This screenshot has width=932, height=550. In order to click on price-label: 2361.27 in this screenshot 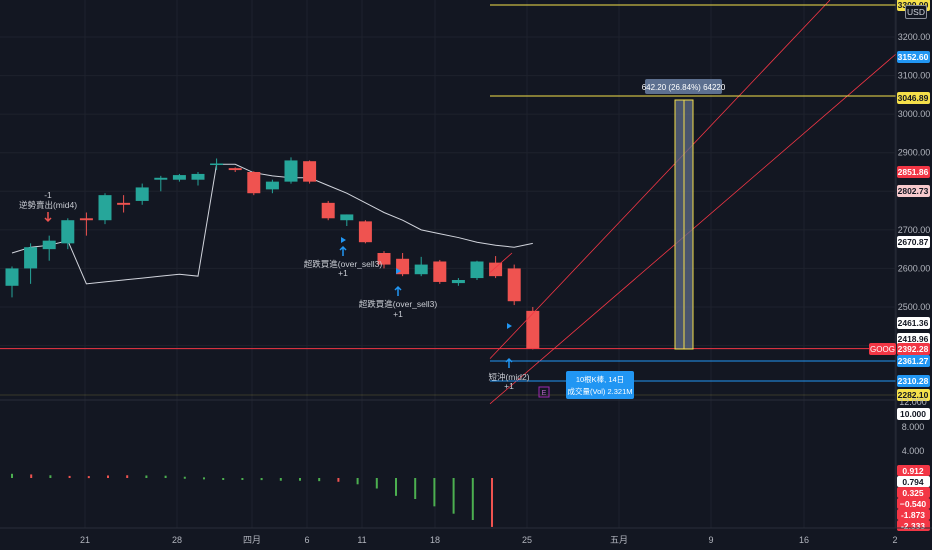, I will do `click(913, 361)`.